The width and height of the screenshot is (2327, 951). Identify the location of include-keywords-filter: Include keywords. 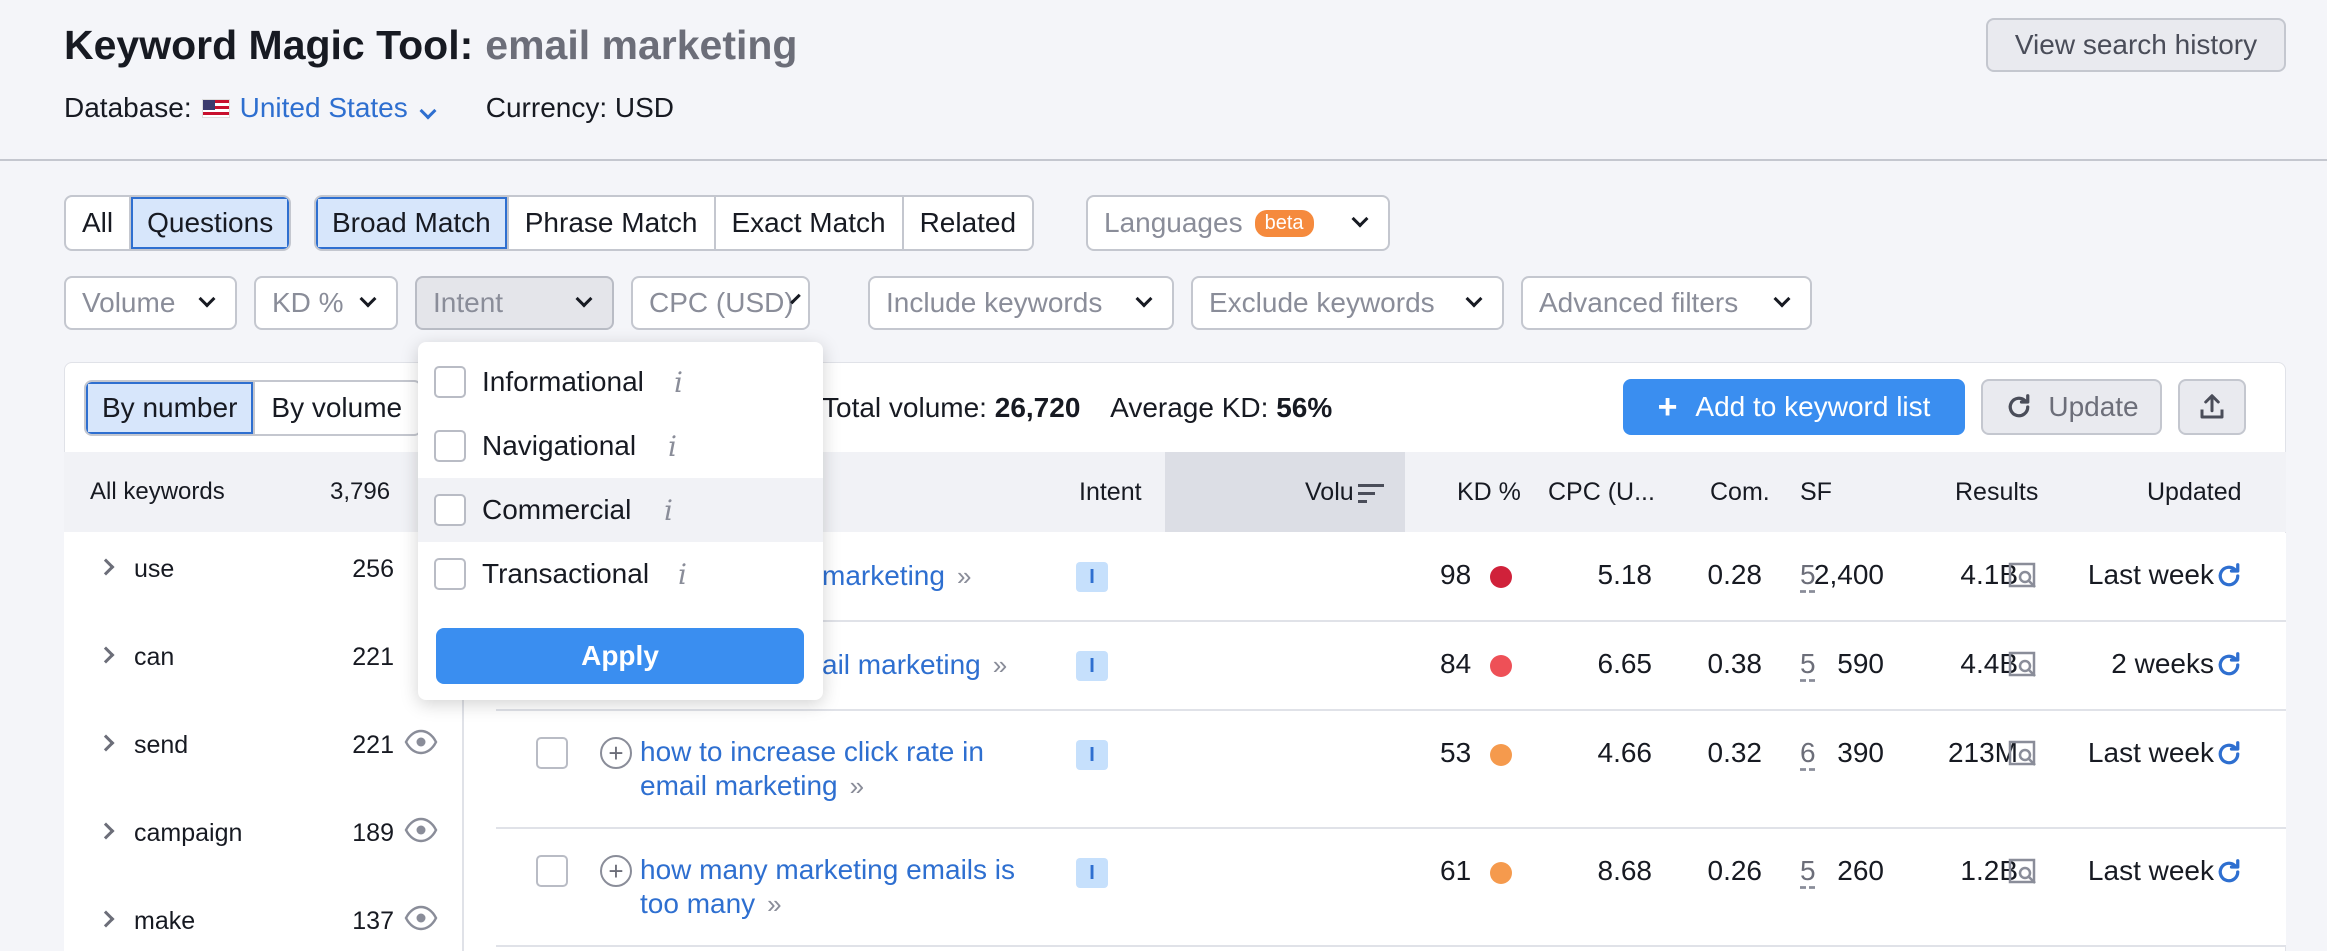
(1021, 303).